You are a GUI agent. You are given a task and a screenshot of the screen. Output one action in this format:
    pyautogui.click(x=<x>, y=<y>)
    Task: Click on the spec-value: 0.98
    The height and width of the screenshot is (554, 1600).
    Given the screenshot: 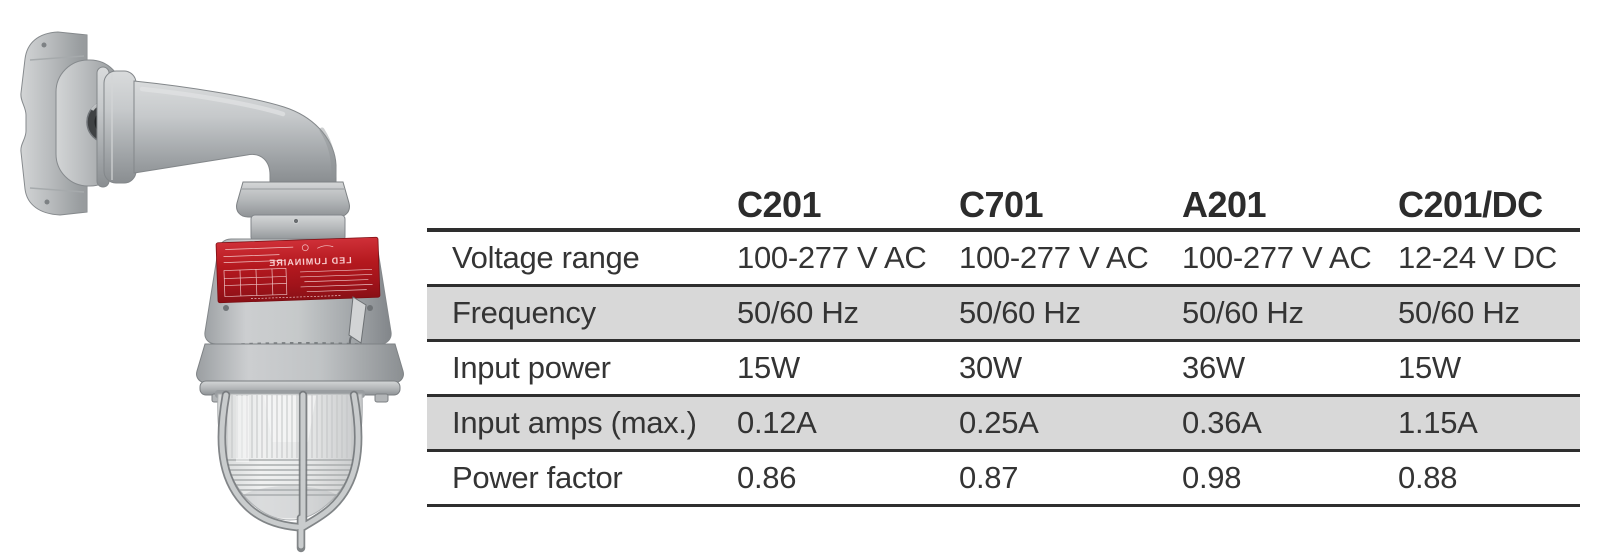 What is the action you would take?
    pyautogui.click(x=1212, y=477)
    